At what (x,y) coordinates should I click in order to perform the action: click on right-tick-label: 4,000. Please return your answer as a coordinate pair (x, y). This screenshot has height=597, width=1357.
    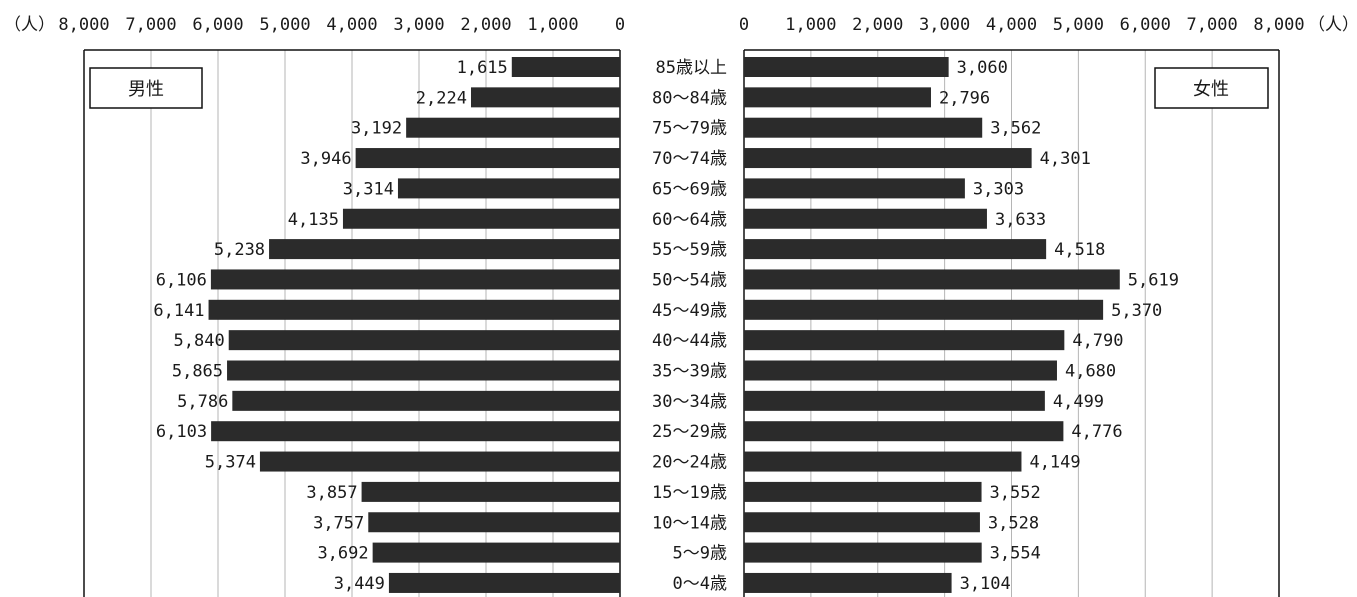
    Looking at the image, I should click on (1011, 25).